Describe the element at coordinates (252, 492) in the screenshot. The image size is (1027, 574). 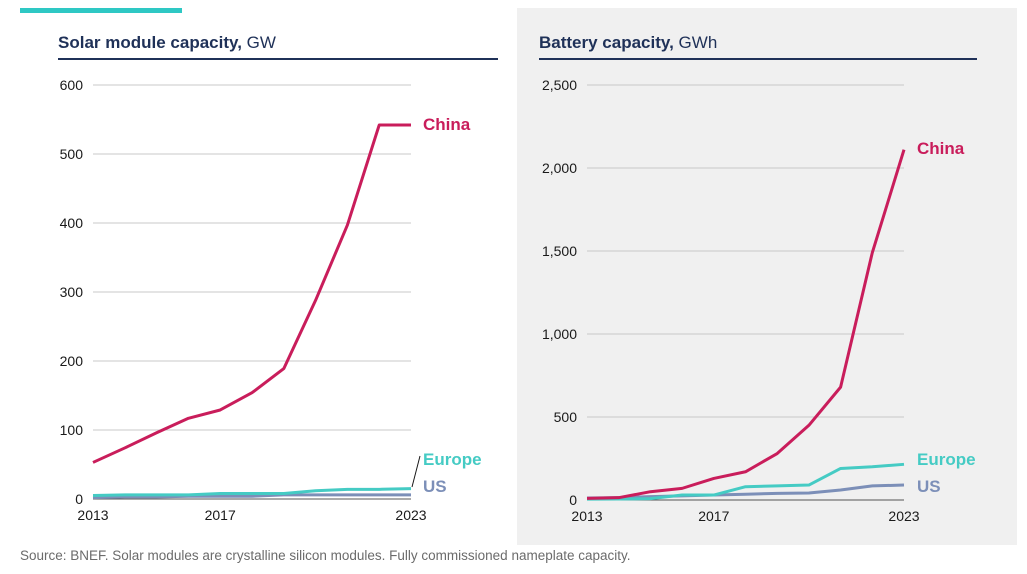
I see `solar-series-line-europe` at that location.